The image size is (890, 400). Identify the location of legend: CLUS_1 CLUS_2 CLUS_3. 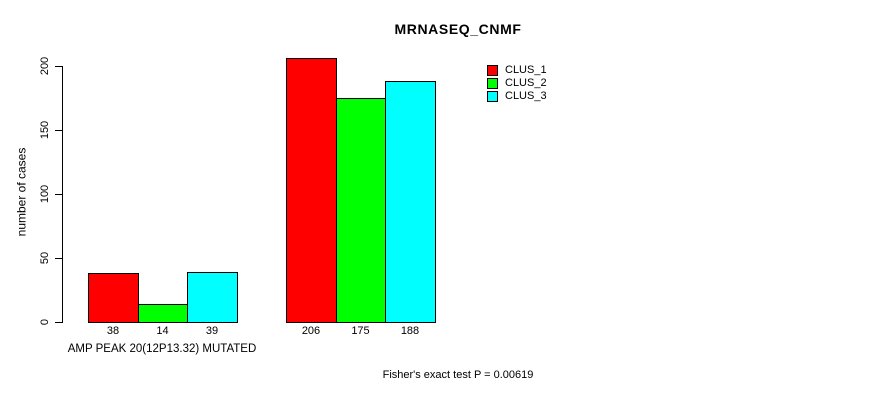
(517, 83).